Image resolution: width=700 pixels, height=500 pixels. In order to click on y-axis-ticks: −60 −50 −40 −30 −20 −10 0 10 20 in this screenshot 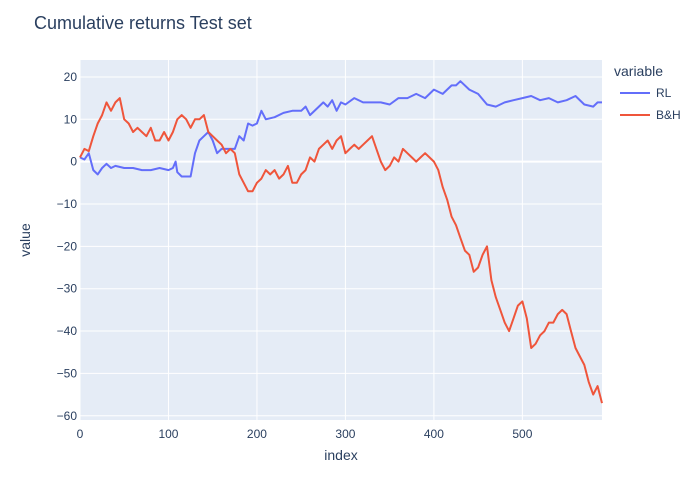, I will do `click(67, 246)`.